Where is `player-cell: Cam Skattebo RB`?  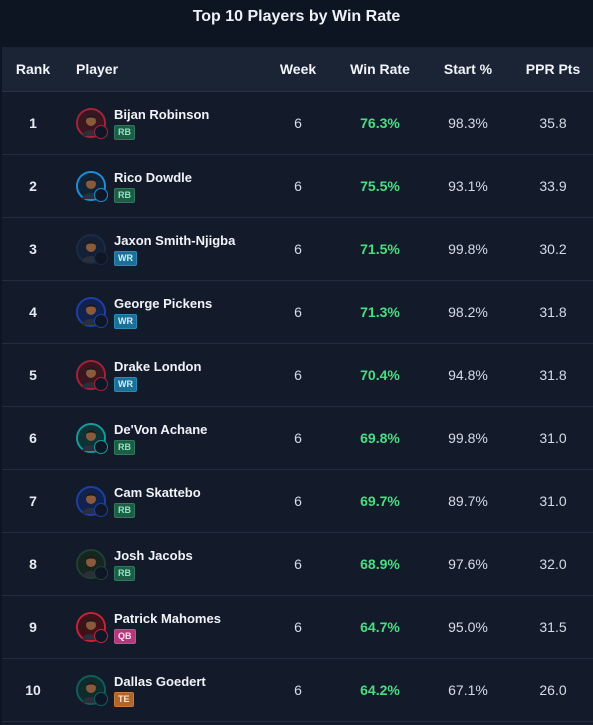
player-cell: Cam Skattebo RB is located at coordinates (176, 501).